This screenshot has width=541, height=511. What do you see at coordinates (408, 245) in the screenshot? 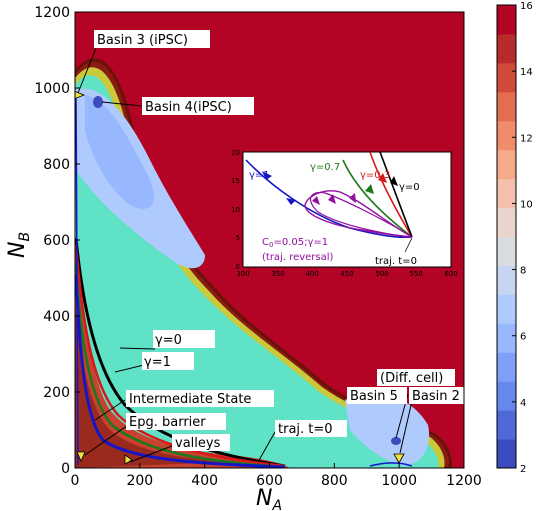
I see `inset-t0-pointer` at bounding box center [408, 245].